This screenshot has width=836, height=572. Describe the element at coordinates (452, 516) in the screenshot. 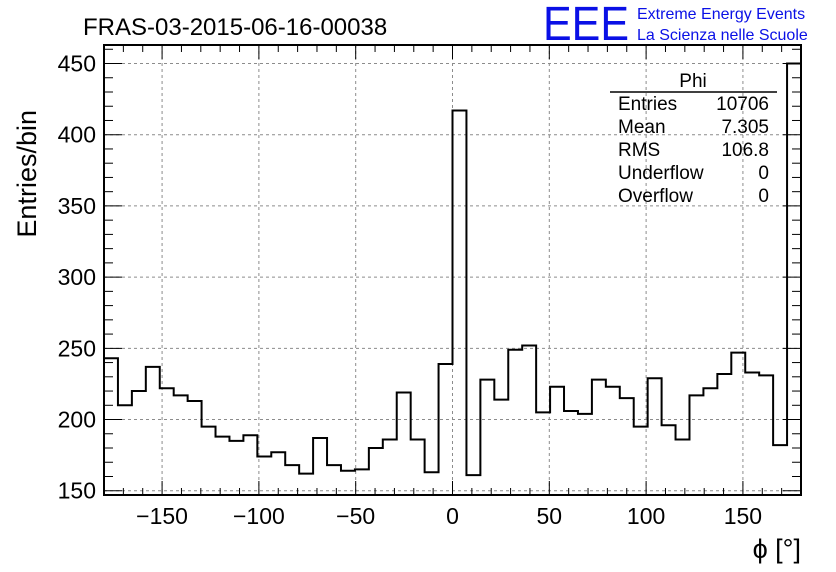

I see `x-tick-label: 0` at that location.